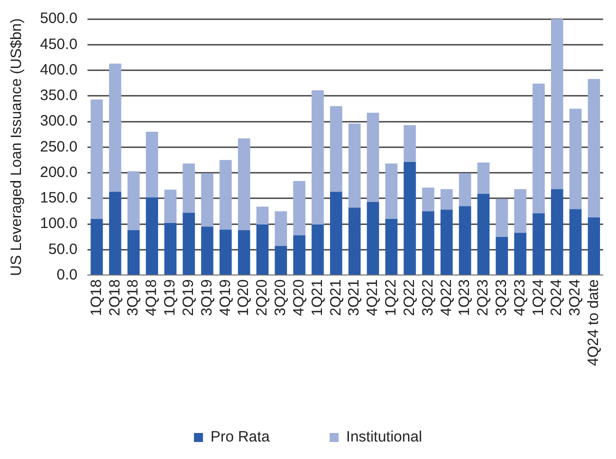 This screenshot has width=616, height=459. Describe the element at coordinates (59, 95) in the screenshot. I see `y-tick-label: 350.0` at that location.